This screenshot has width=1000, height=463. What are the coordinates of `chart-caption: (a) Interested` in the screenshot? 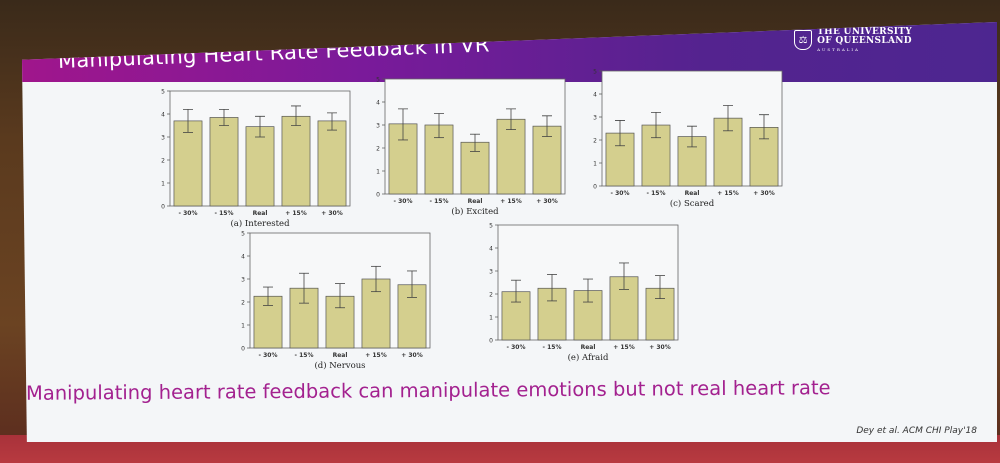 It's located at (260, 223).